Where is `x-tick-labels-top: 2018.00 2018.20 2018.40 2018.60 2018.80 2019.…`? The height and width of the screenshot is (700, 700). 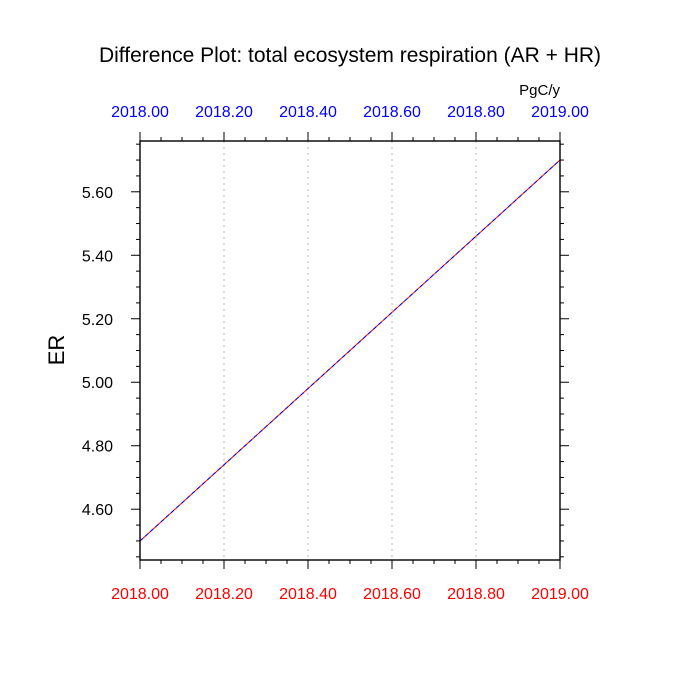 x-tick-labels-top: 2018.00 2018.20 2018.40 2018.60 2018.80 2019.… is located at coordinates (350, 112).